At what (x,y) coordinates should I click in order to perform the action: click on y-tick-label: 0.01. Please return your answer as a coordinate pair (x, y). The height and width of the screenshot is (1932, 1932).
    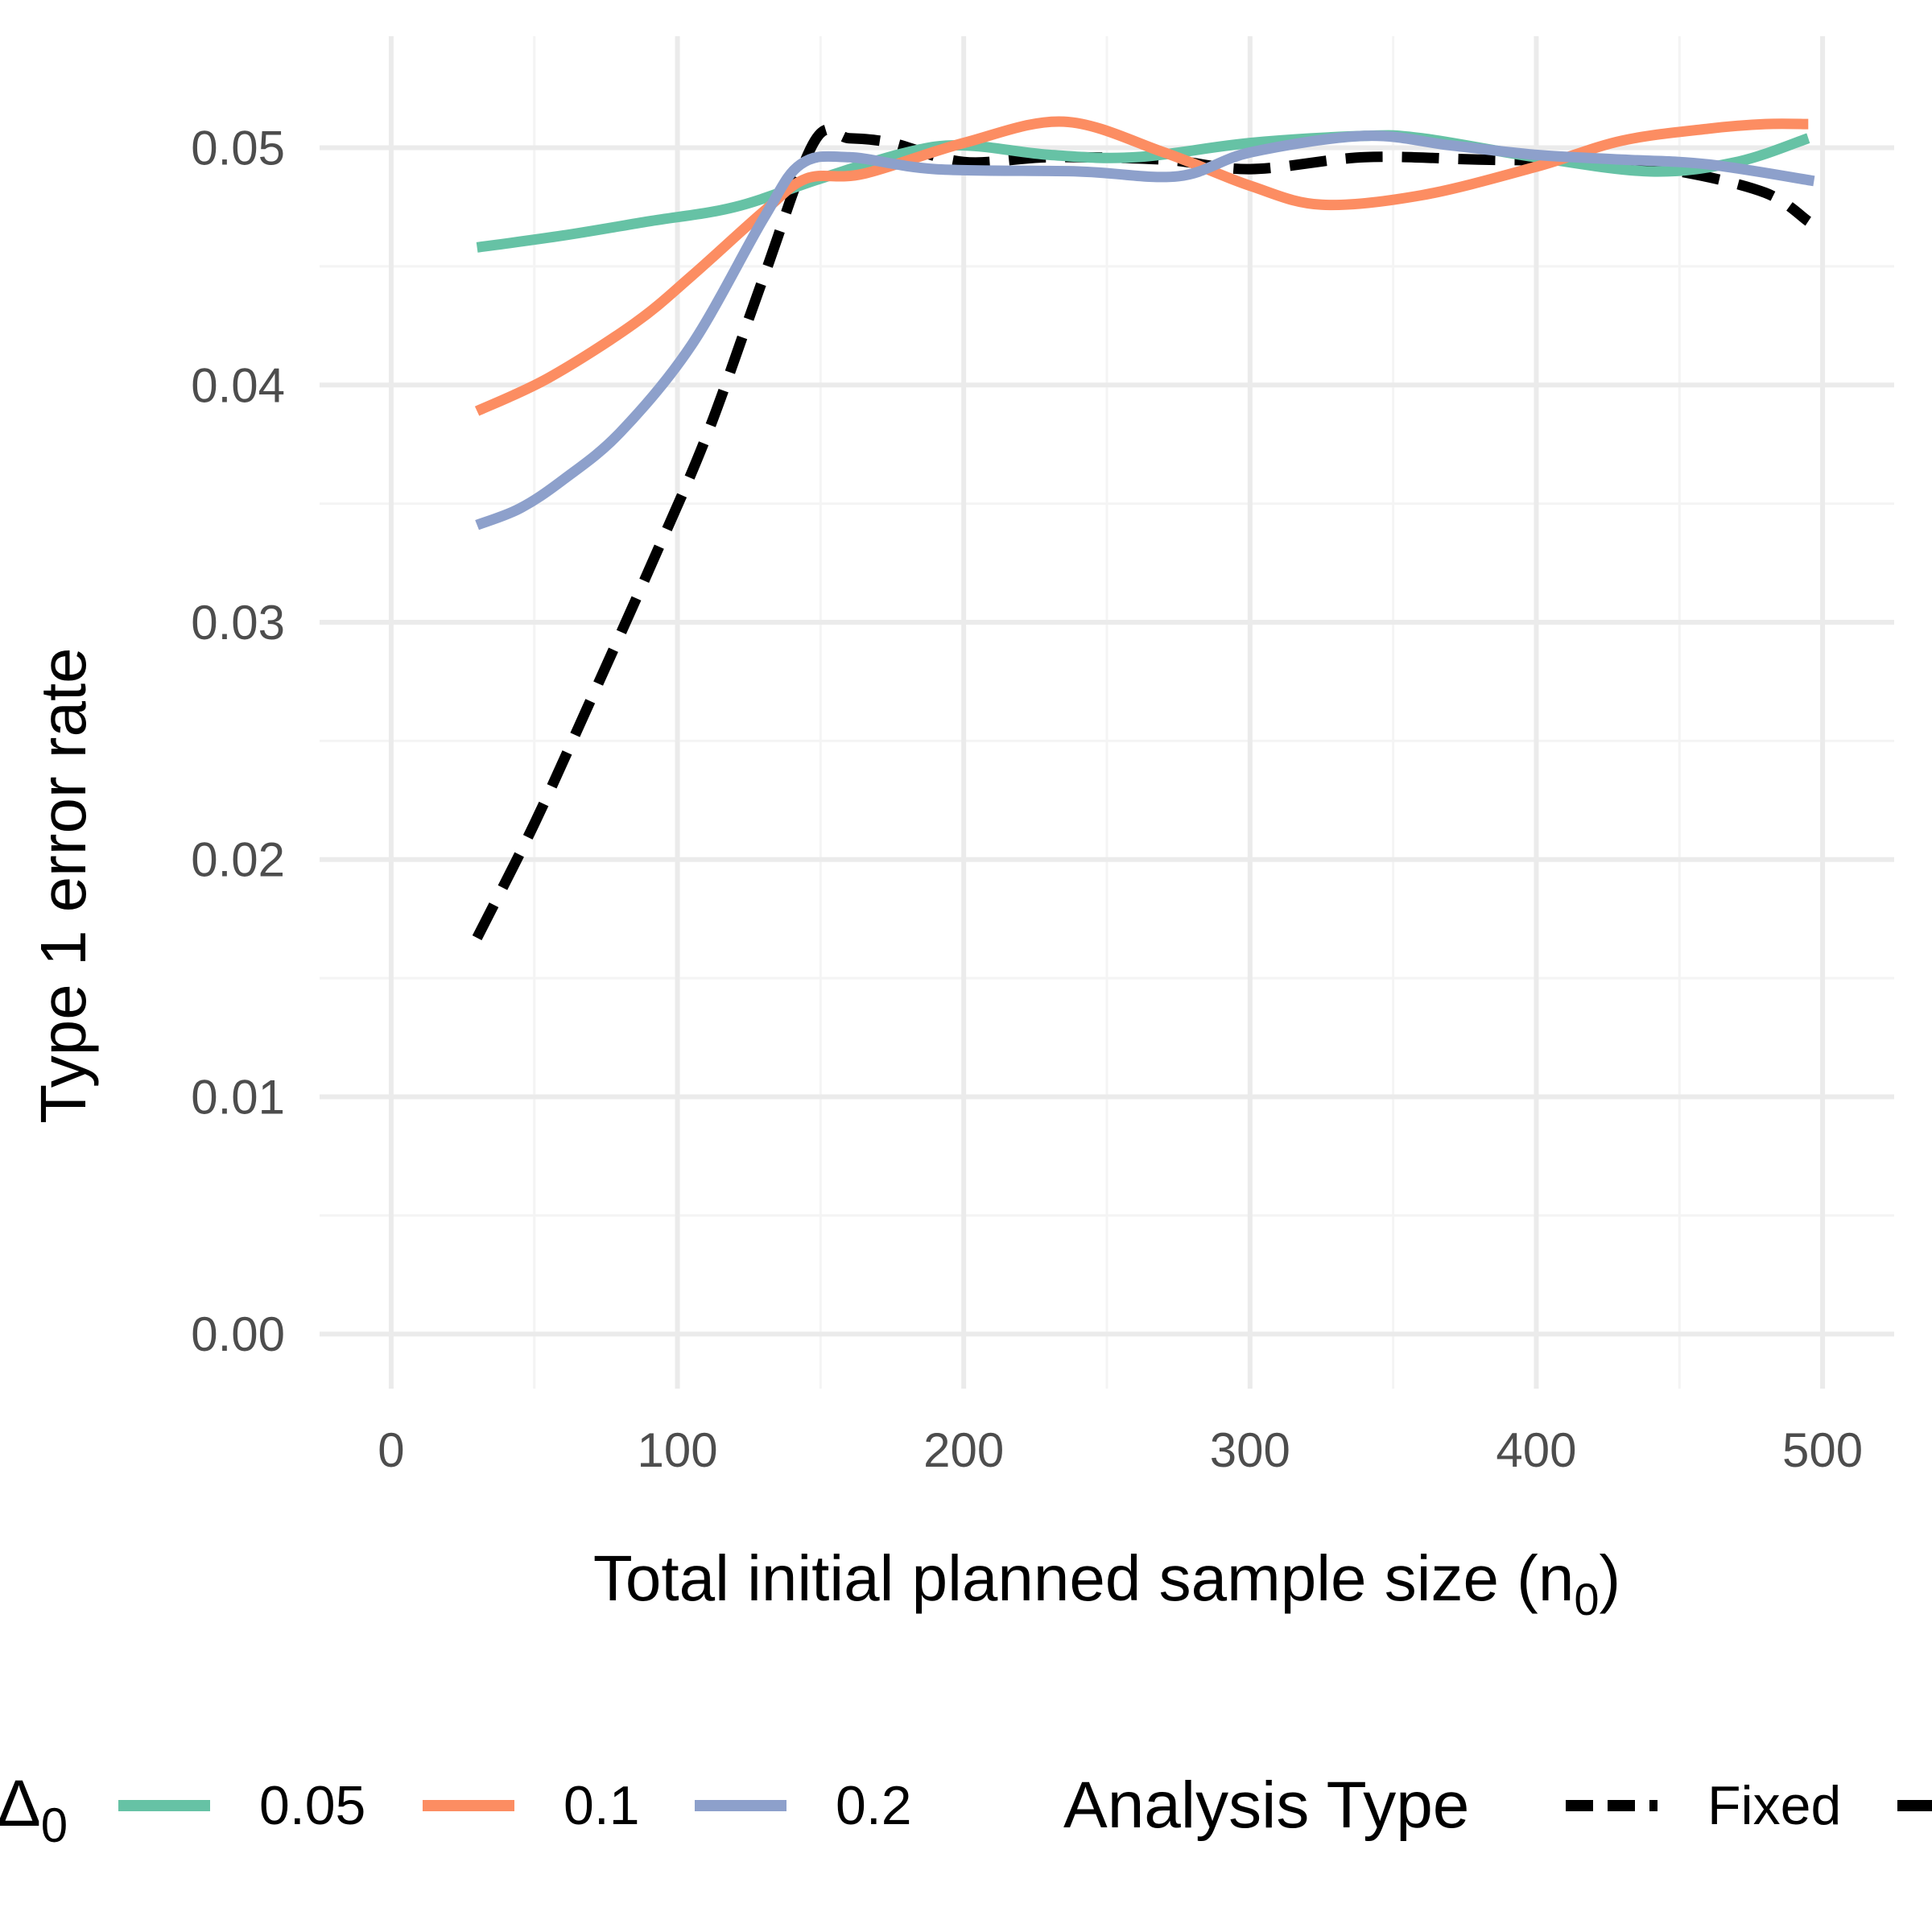
    Looking at the image, I should click on (238, 1097).